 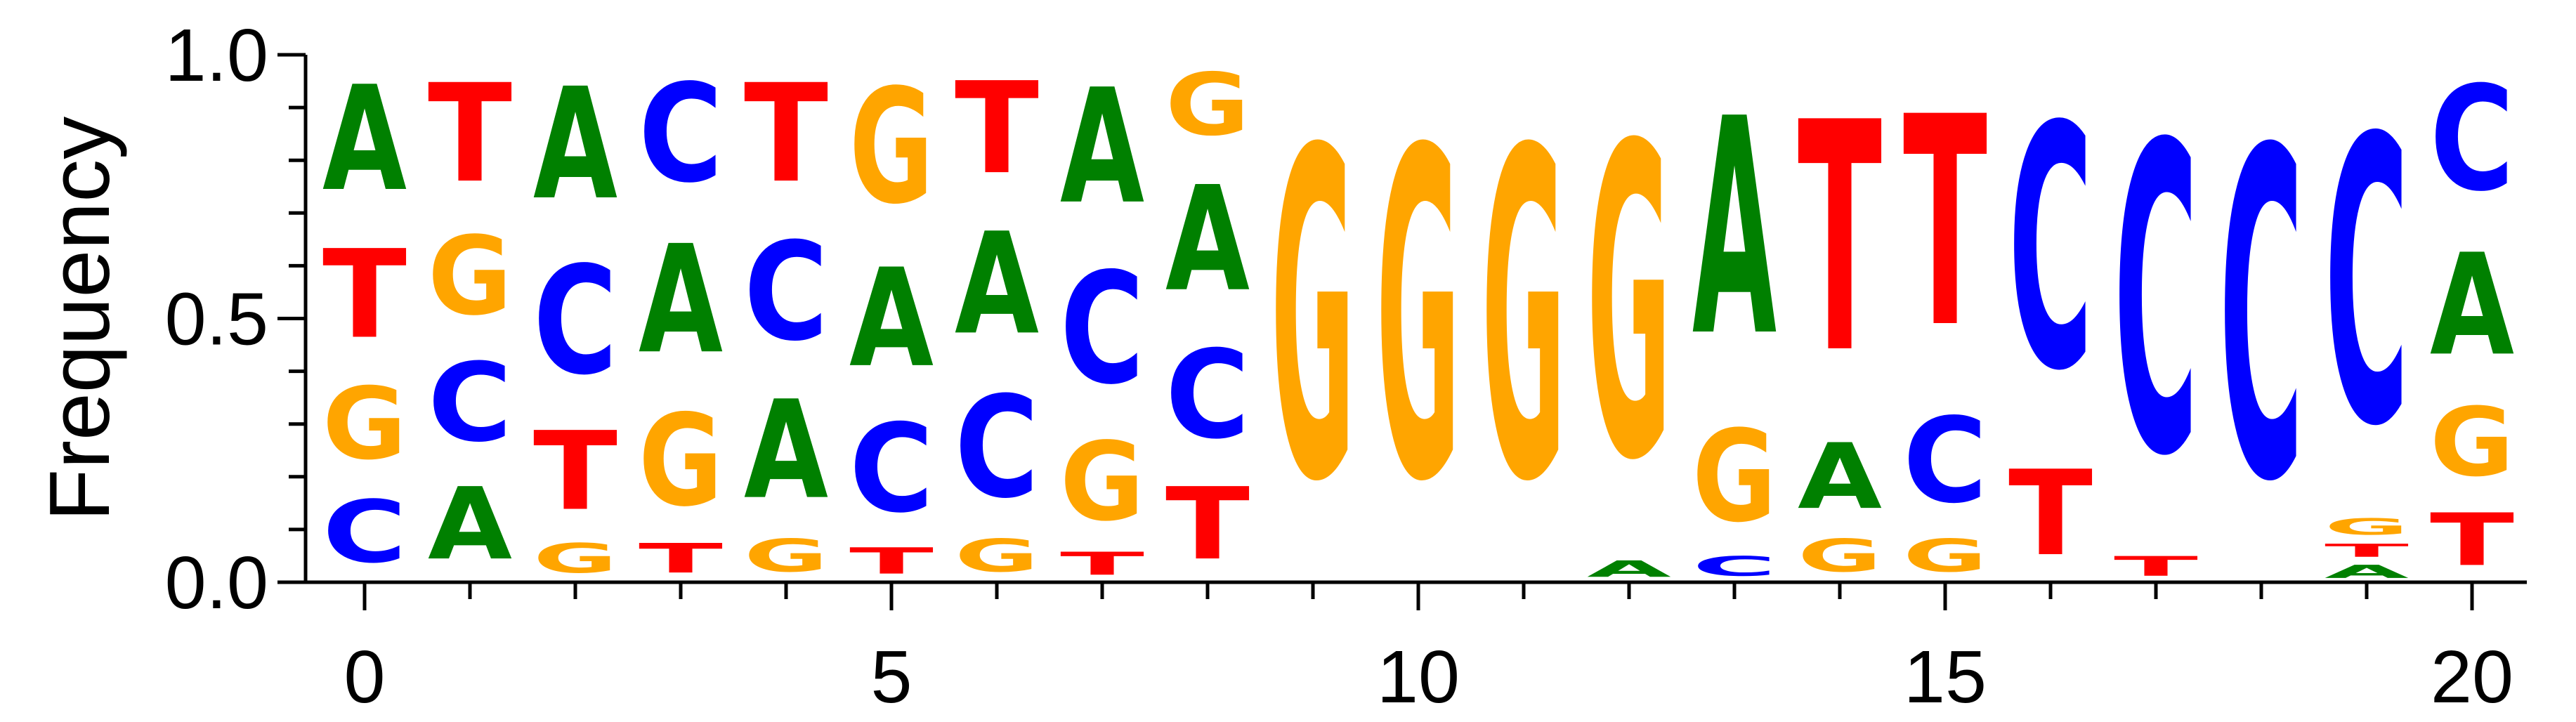 I want to click on y-tick-label: 0.0, so click(x=217, y=583).